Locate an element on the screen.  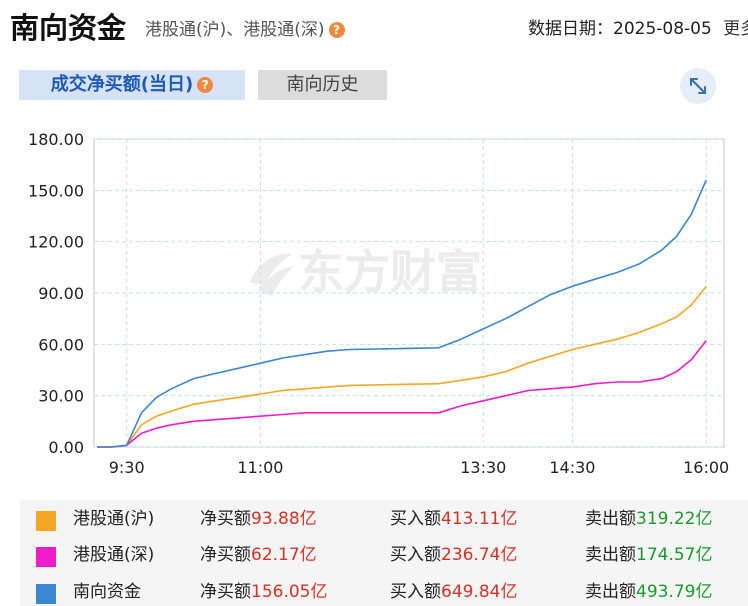
legend-name: 港股通(深) is located at coordinates (114, 555).